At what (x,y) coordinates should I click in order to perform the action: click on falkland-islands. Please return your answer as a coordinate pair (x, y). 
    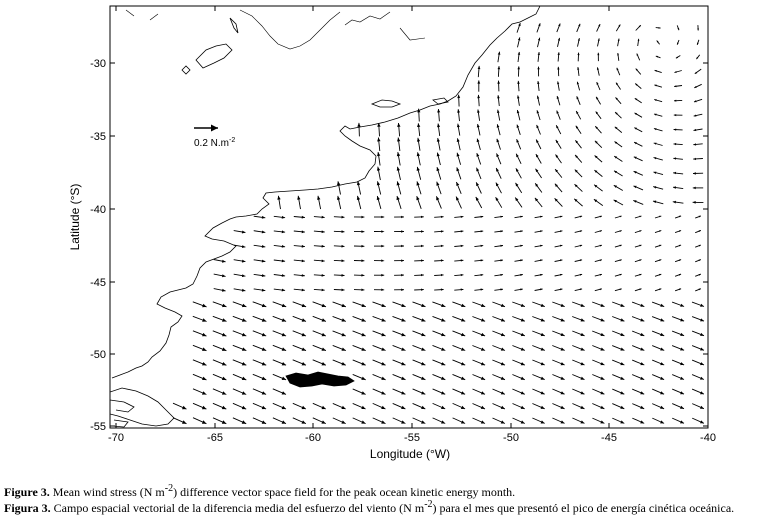
    Looking at the image, I should click on (320, 379).